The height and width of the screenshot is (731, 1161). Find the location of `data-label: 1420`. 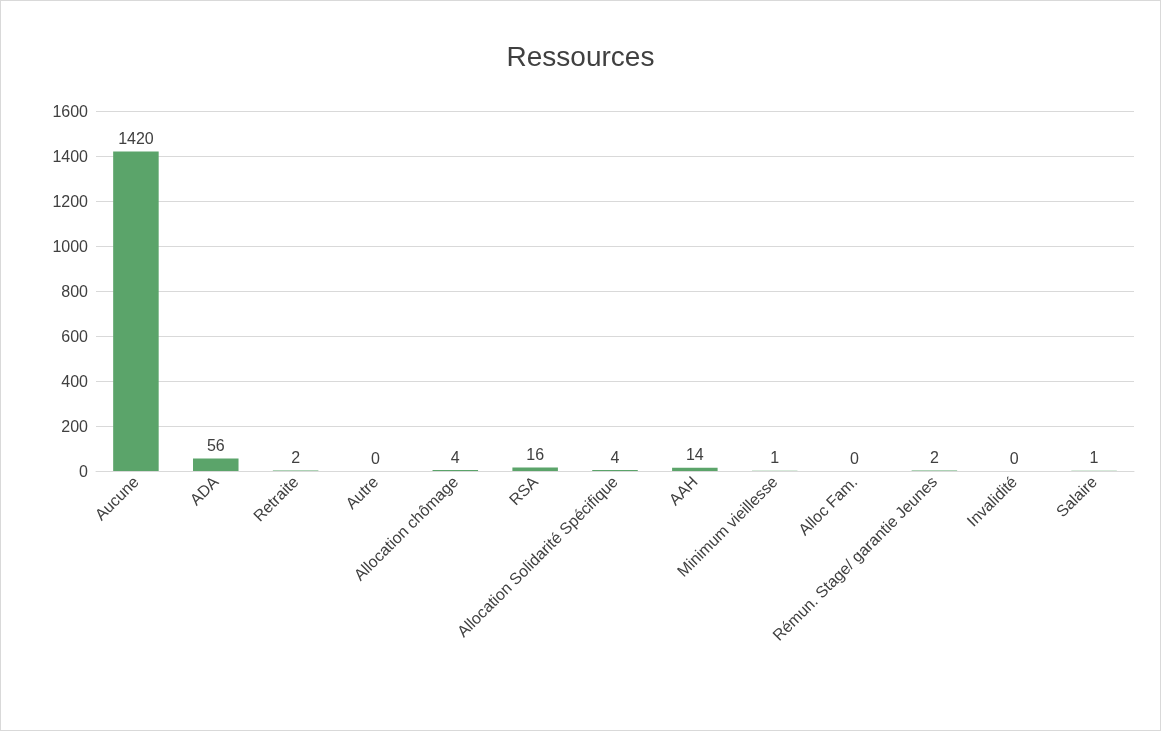

data-label: 1420 is located at coordinates (136, 138).